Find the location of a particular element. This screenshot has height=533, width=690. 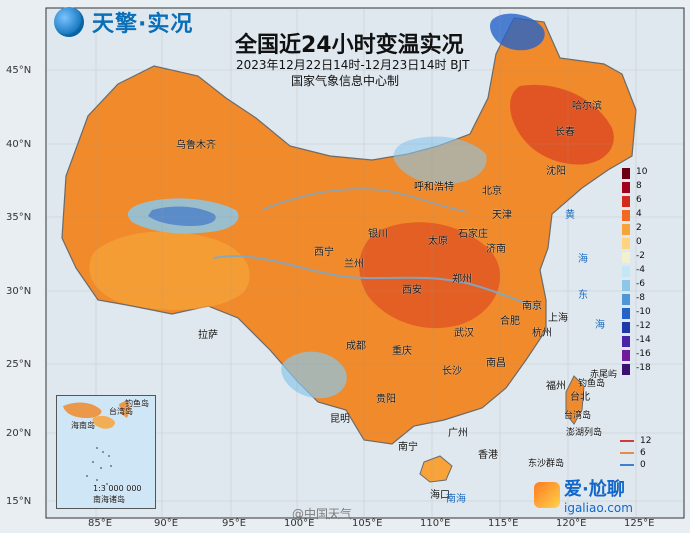

city-label: 贵阳 is located at coordinates (386, 399).